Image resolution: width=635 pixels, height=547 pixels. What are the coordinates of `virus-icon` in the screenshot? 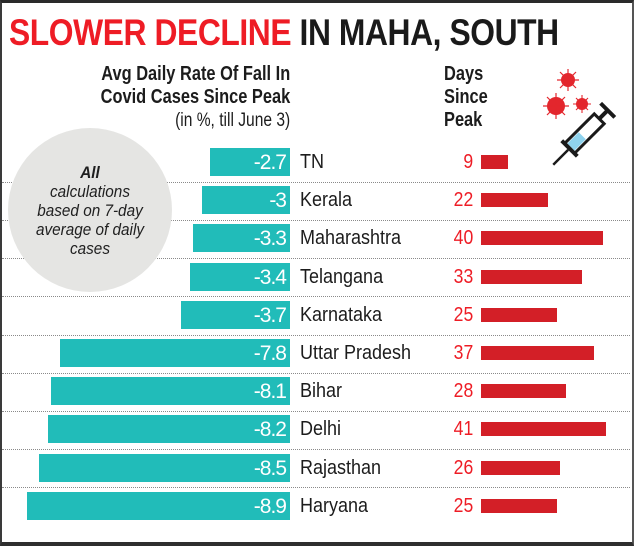 It's located at (567, 94).